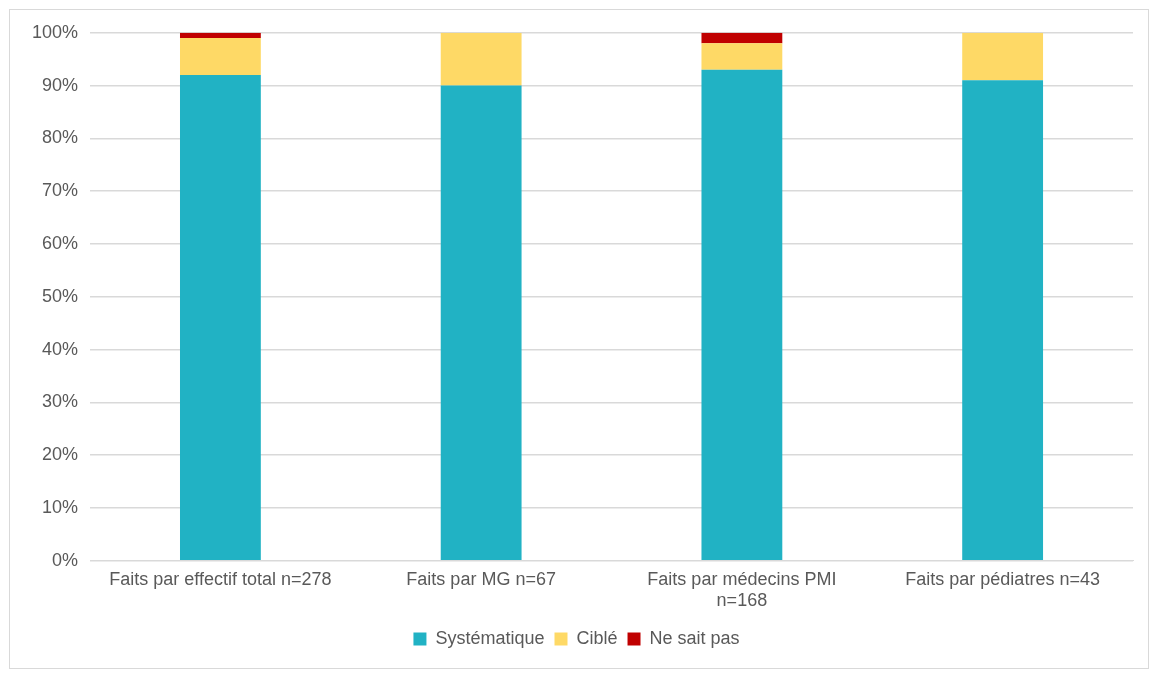  Describe the element at coordinates (742, 589) in the screenshot. I see `x-tick-label: Faits par médecins PMI n=168` at that location.